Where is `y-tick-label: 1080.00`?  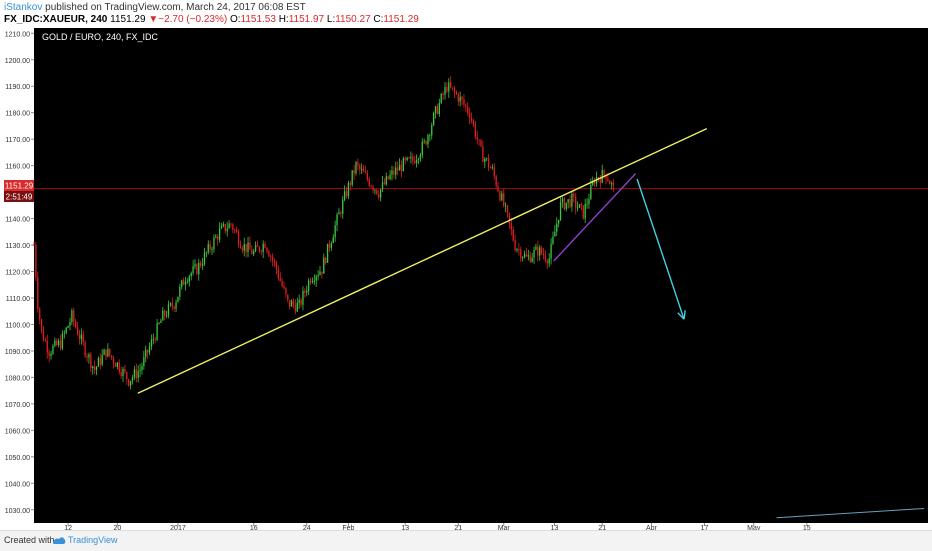 y-tick-label: 1080.00 is located at coordinates (17, 378).